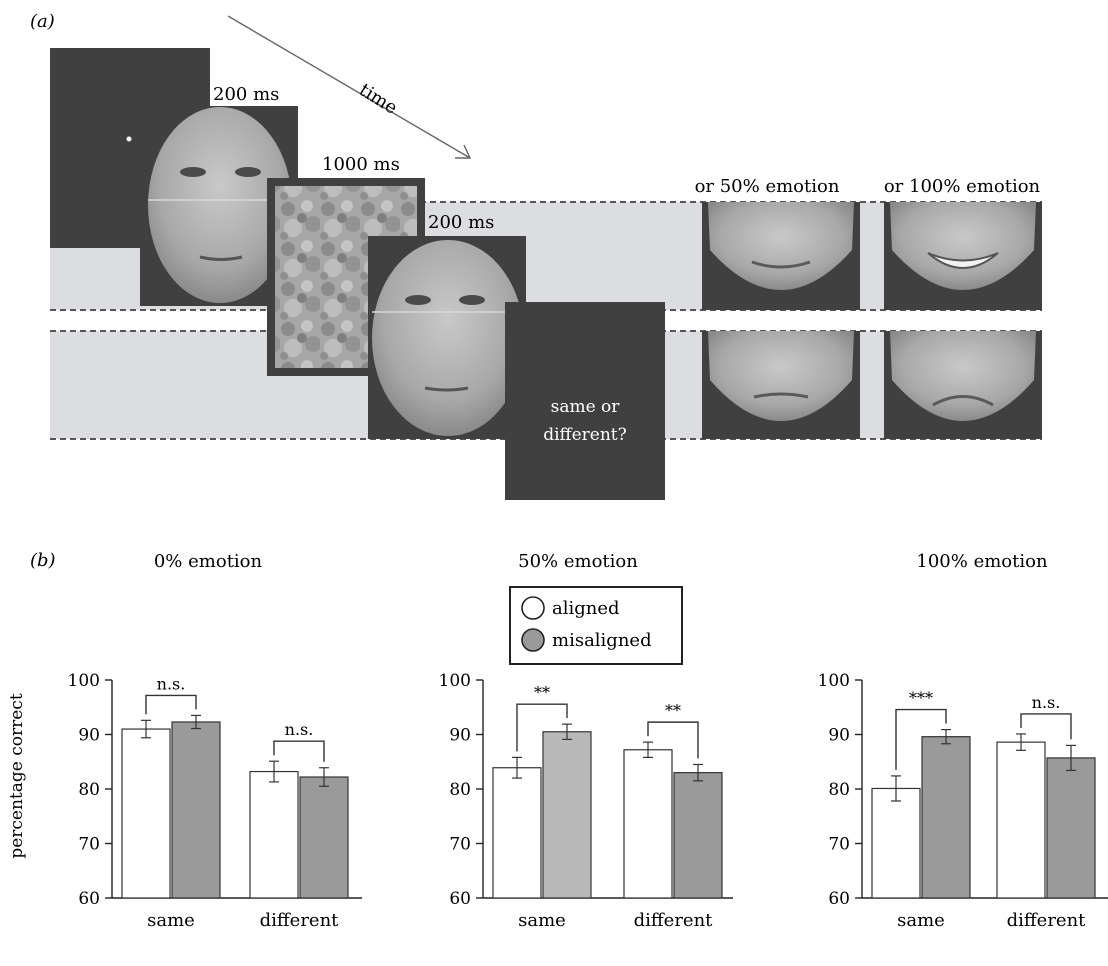 The height and width of the screenshot is (966, 1108). Describe the element at coordinates (963, 260) in the screenshot. I see `lower-face-100-happy-mouth` at that location.